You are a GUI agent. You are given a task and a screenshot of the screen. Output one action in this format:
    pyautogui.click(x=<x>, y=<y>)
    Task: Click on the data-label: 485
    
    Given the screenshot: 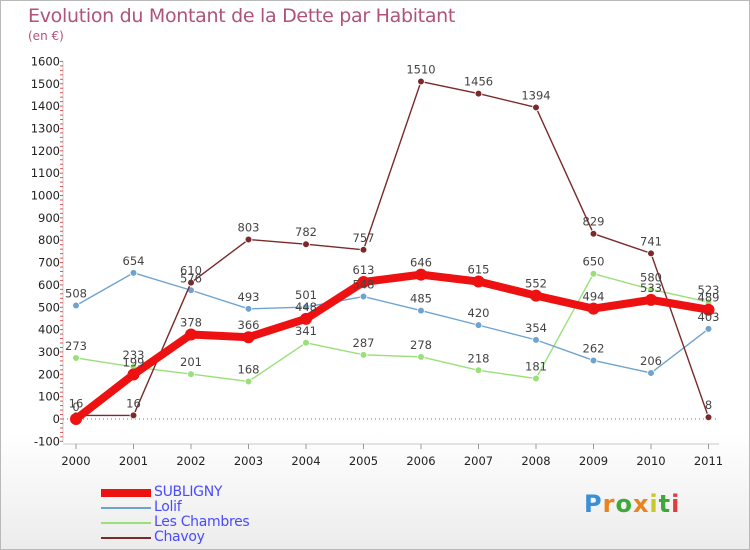 What is the action you would take?
    pyautogui.click(x=421, y=299)
    